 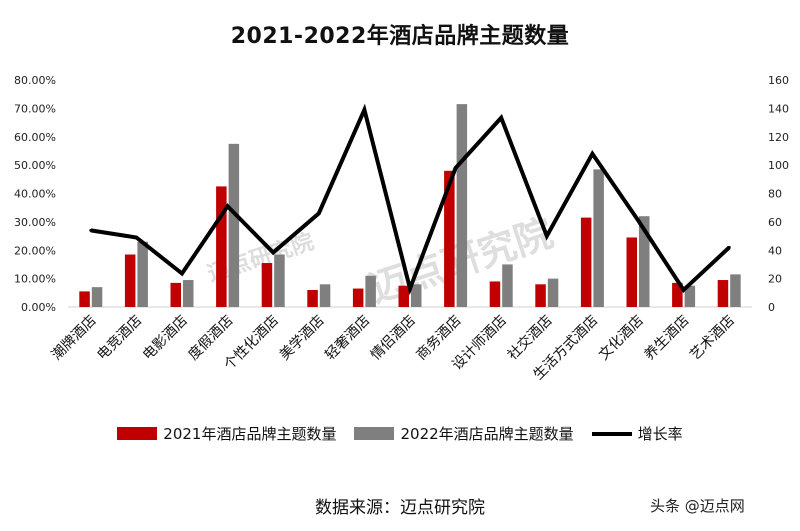 What do you see at coordinates (771, 307) in the screenshot?
I see `y-right-tick-label: 0` at bounding box center [771, 307].